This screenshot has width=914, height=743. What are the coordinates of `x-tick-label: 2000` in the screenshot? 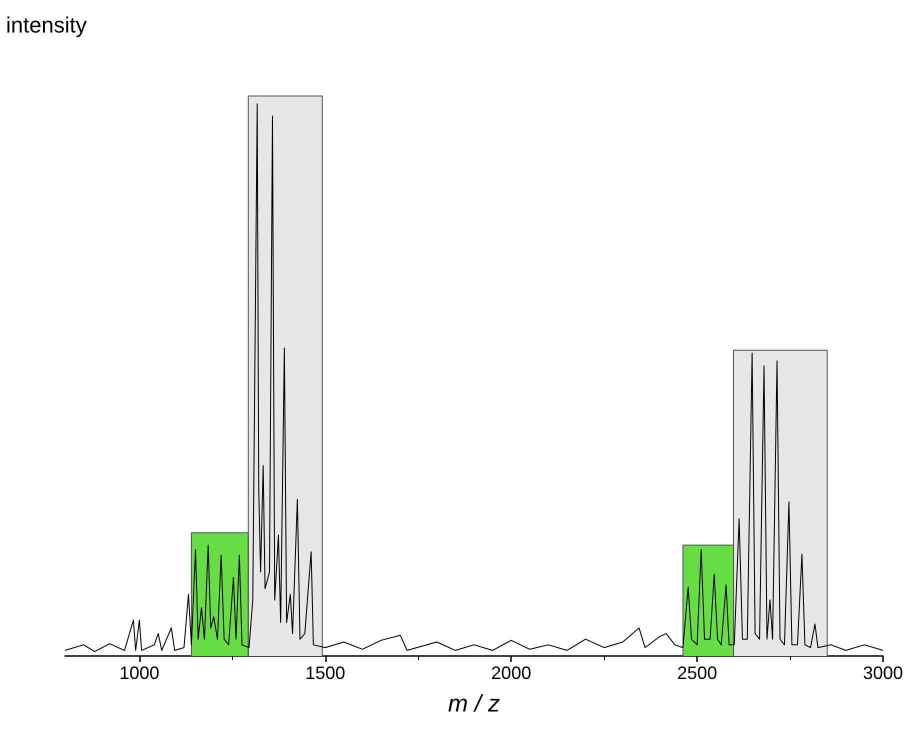 It's located at (511, 673).